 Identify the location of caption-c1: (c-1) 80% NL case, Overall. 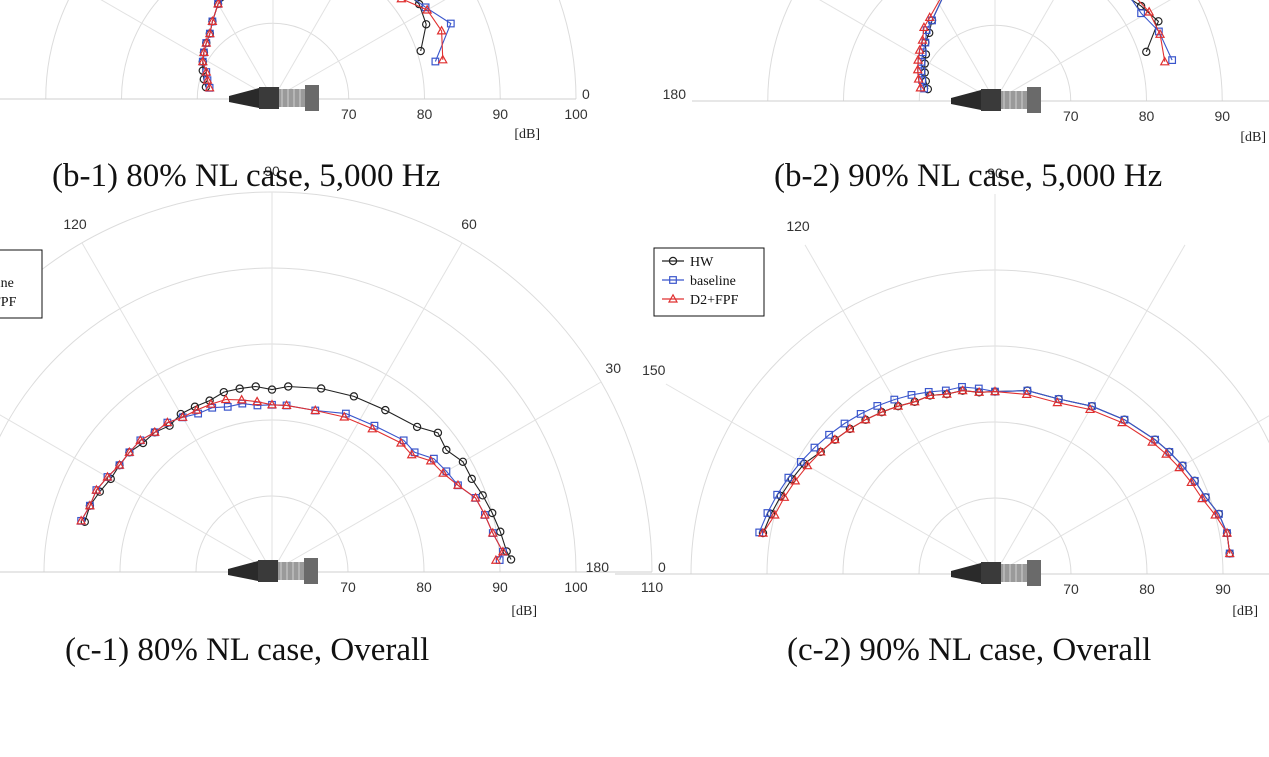
(247, 650).